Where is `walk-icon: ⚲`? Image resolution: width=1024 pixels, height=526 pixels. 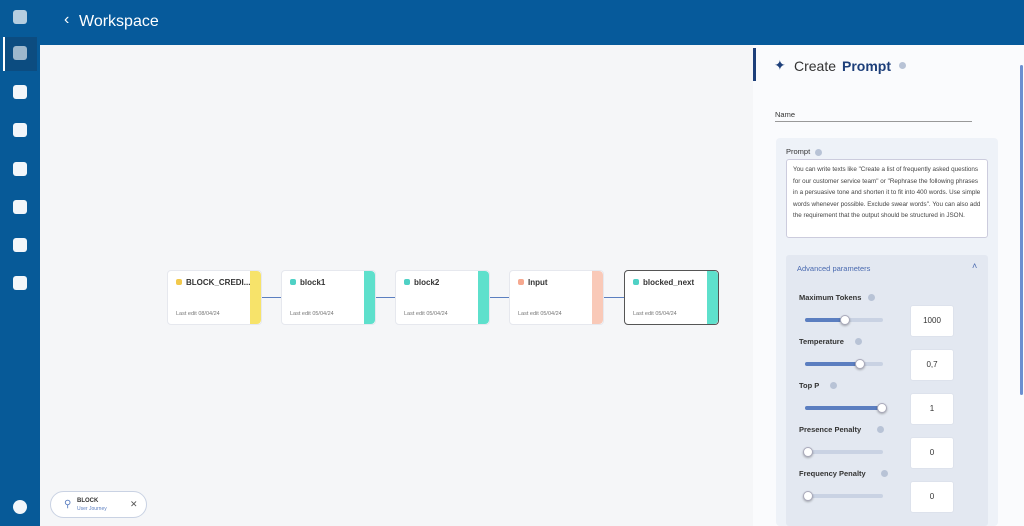 walk-icon: ⚲ is located at coordinates (68, 504).